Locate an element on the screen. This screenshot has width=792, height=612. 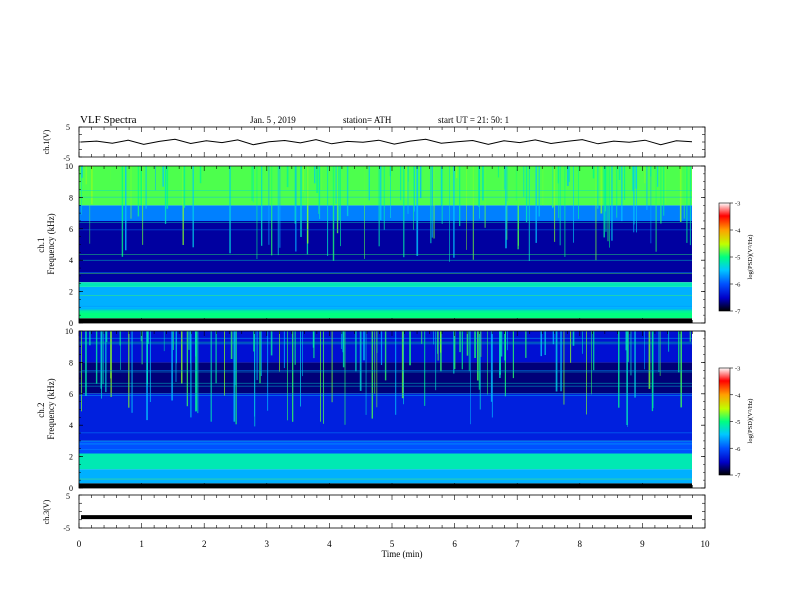
ch1-ytick-bottom: -5 is located at coordinates (66, 158).